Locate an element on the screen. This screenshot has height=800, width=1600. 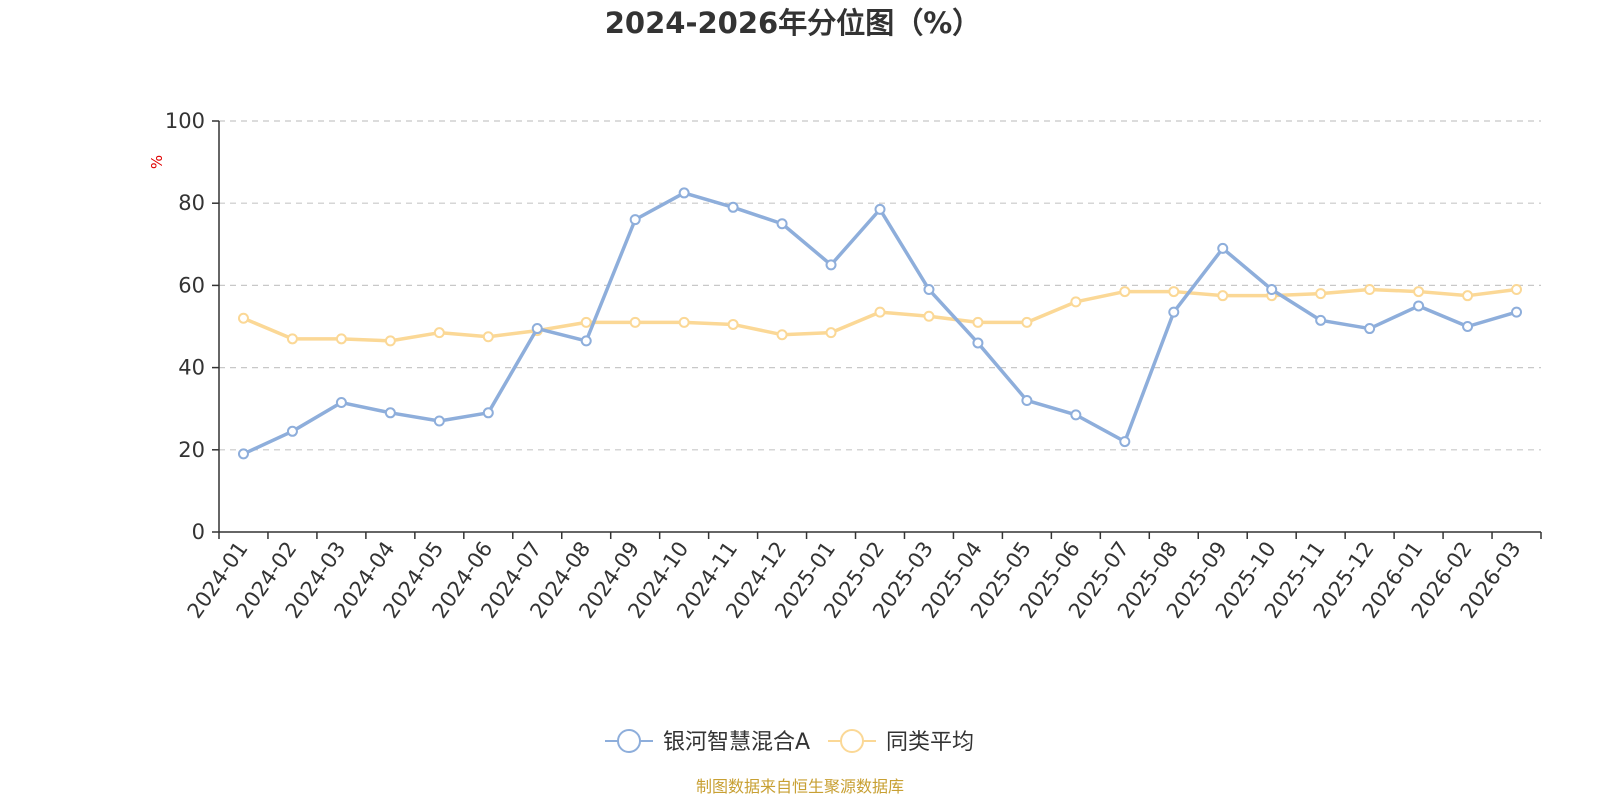
legend-item-1: 银河智慧混合A is located at coordinates (707, 742).